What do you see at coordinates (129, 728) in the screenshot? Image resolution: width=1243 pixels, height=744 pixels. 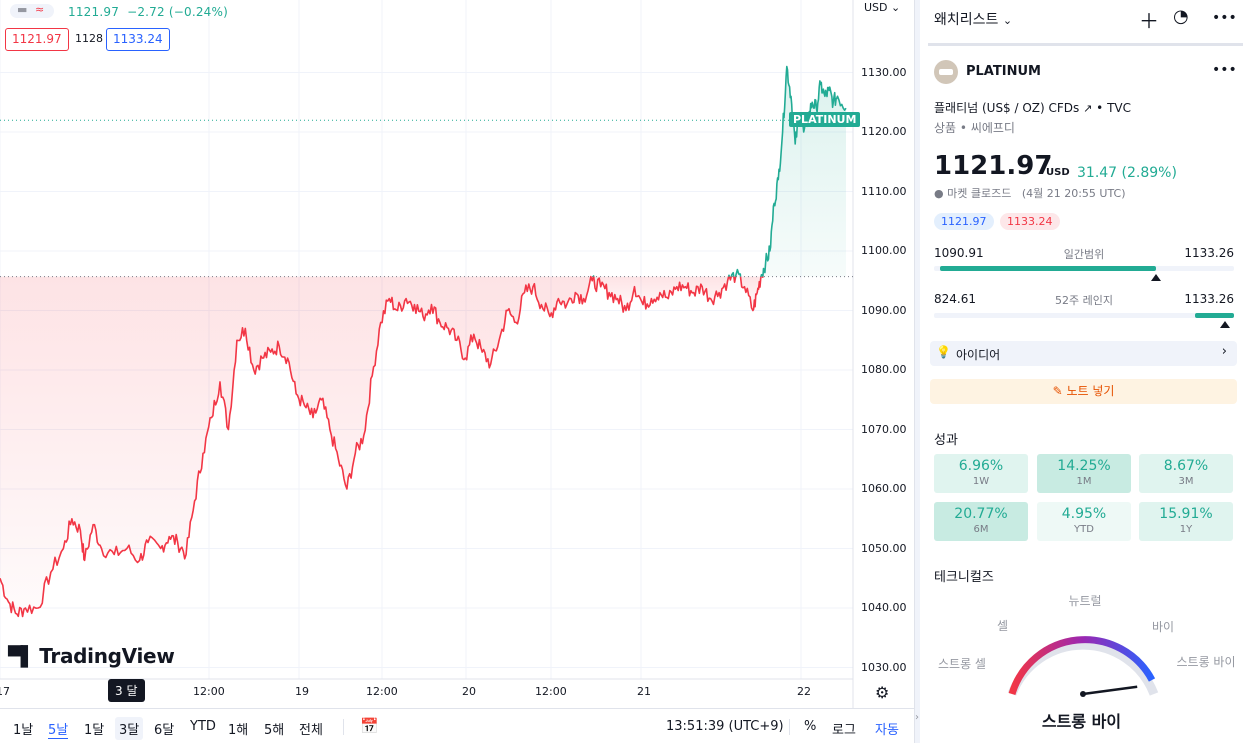 I see `range-3m: 3달` at bounding box center [129, 728].